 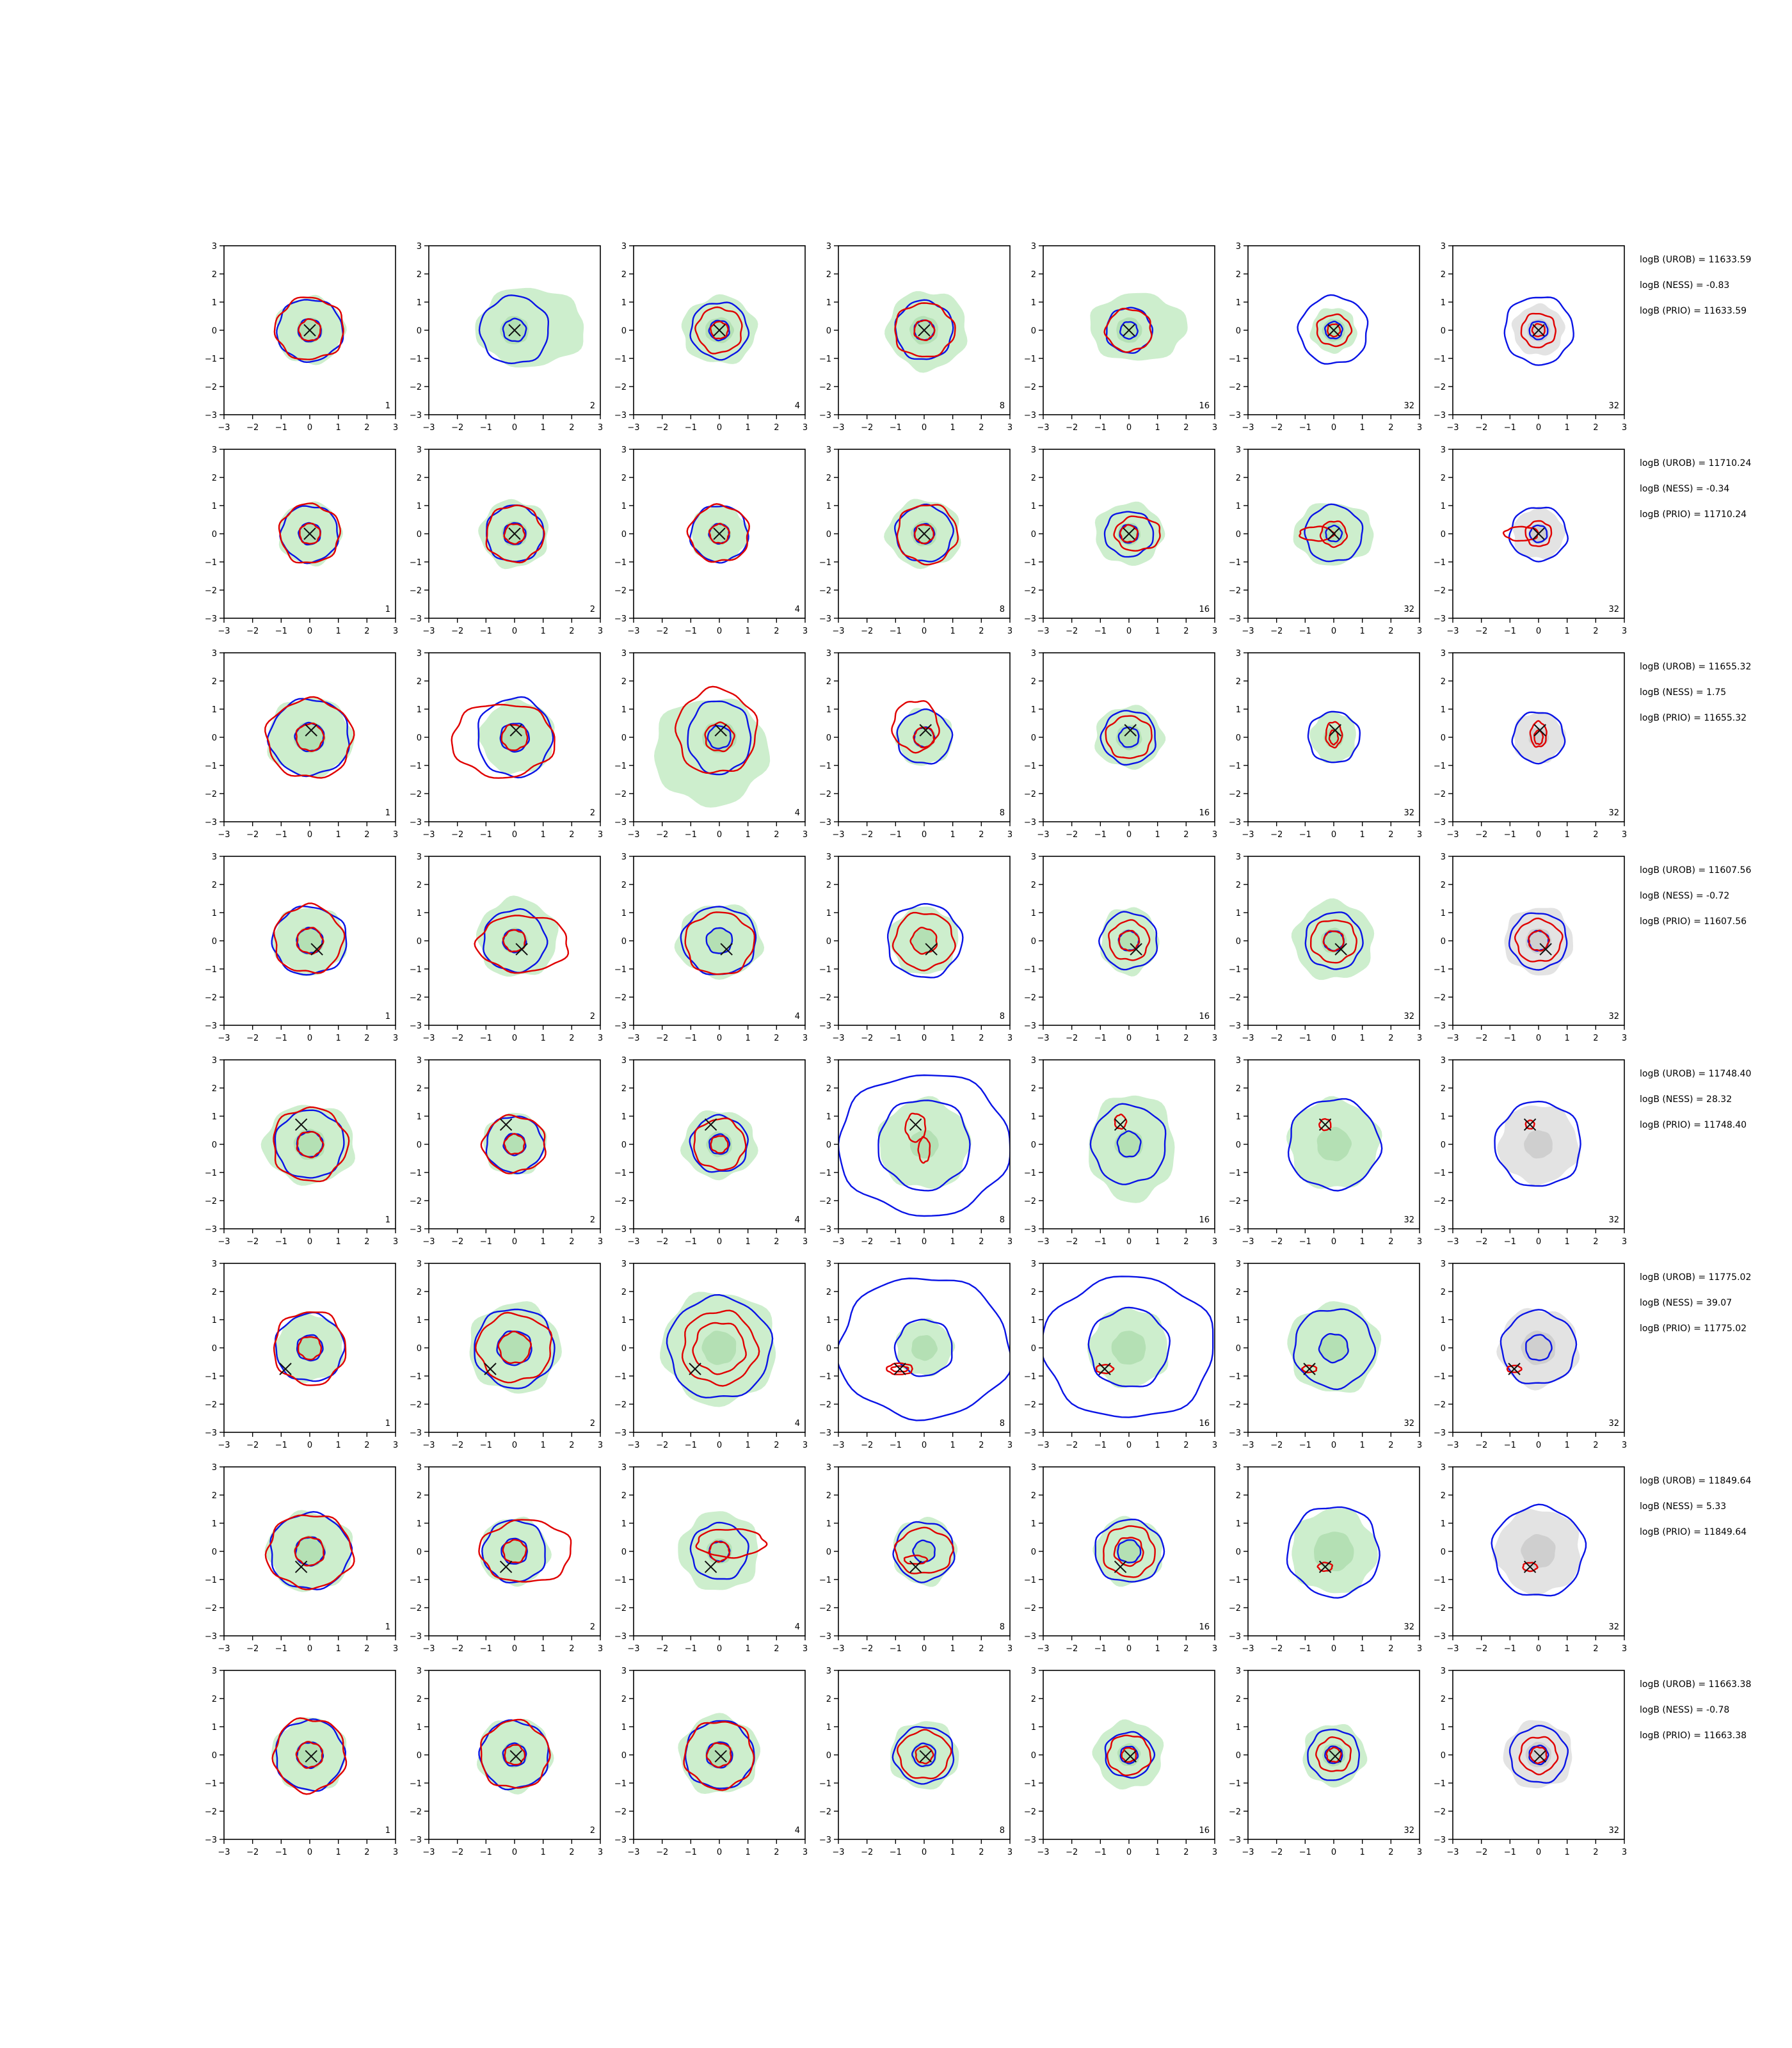 What do you see at coordinates (711, 540) in the screenshot?
I see `panel-r2-c3: −3 −2 −1 0 1 2 3 −3 −2 −1 0 1 2 3 4` at bounding box center [711, 540].